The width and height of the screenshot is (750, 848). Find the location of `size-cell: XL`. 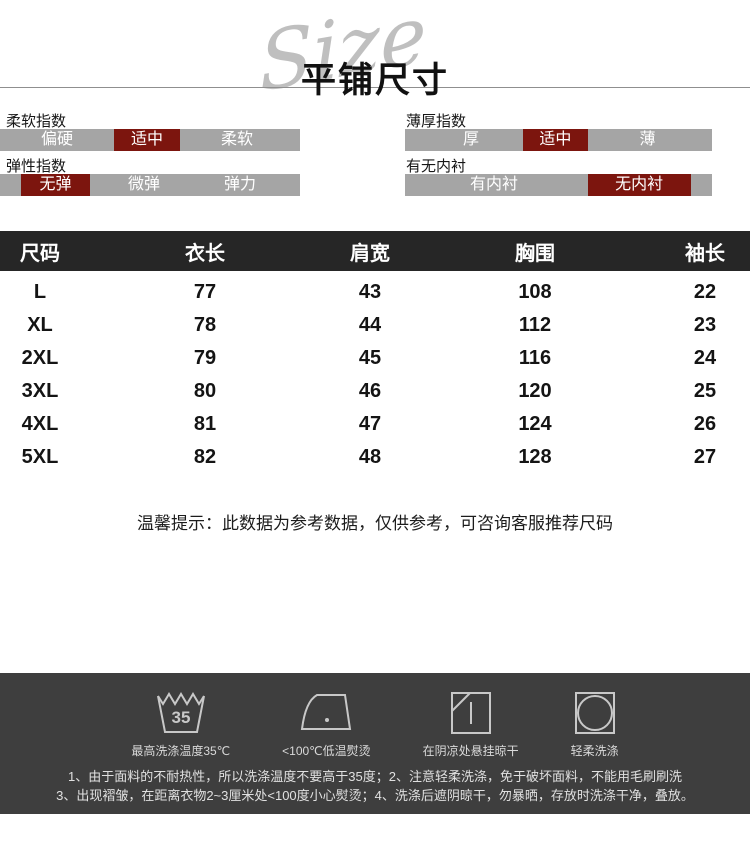

size-cell: XL is located at coordinates (40, 325).